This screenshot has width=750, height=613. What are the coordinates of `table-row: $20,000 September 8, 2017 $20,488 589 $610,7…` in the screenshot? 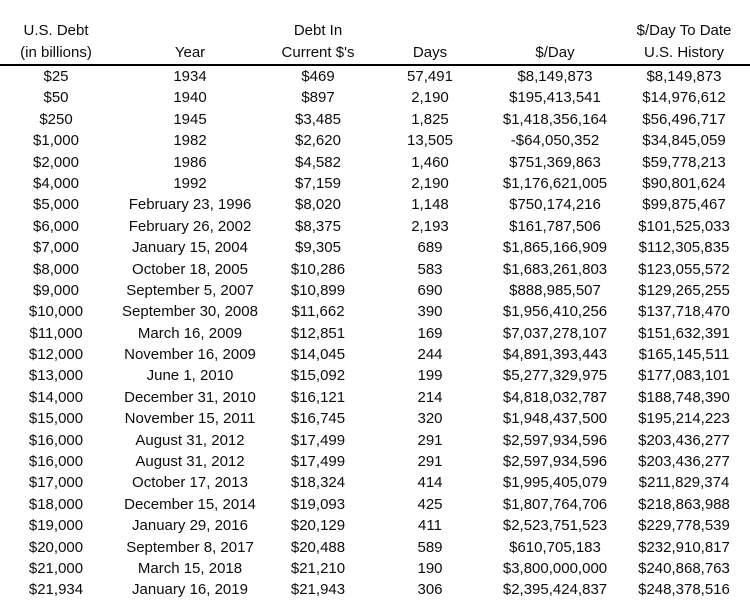 It's located at (375, 547).